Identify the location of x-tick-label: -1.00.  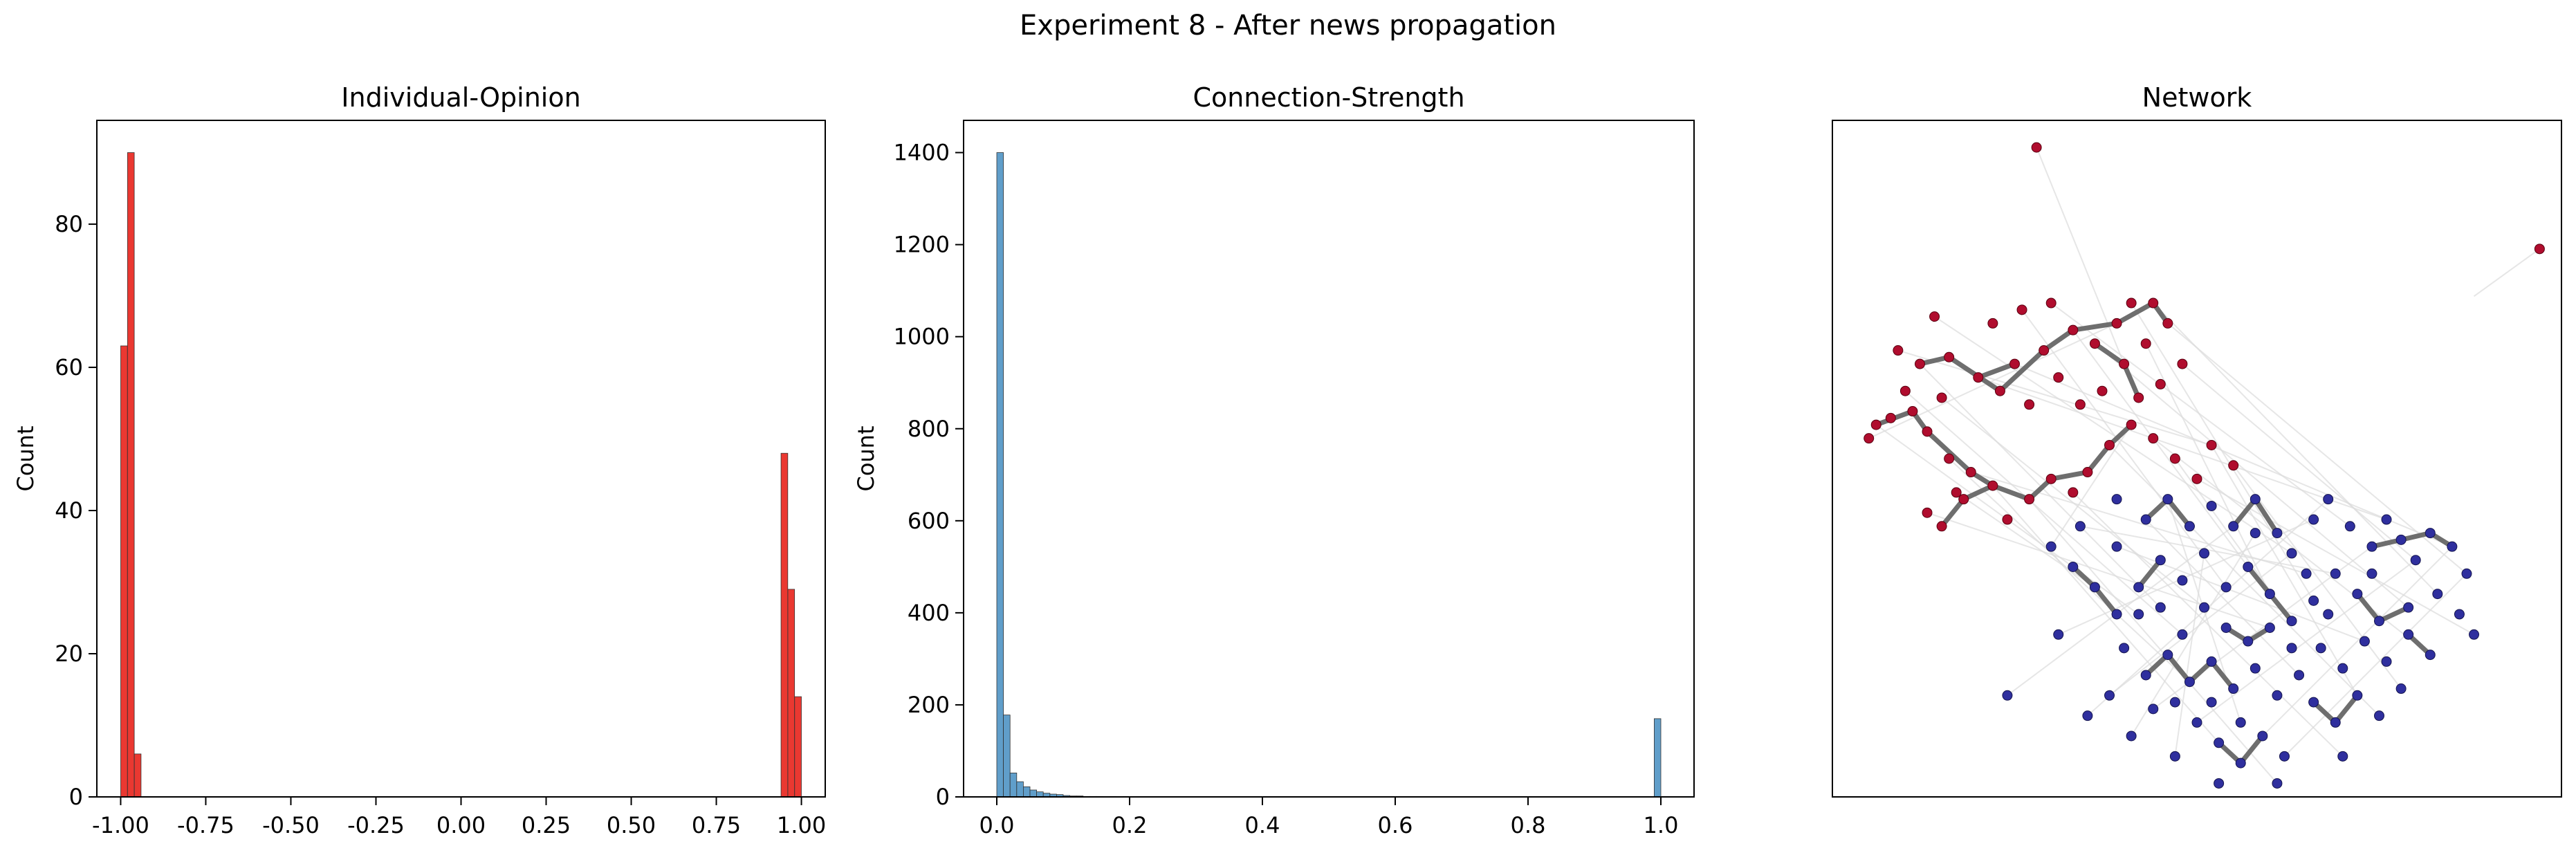
(120, 825).